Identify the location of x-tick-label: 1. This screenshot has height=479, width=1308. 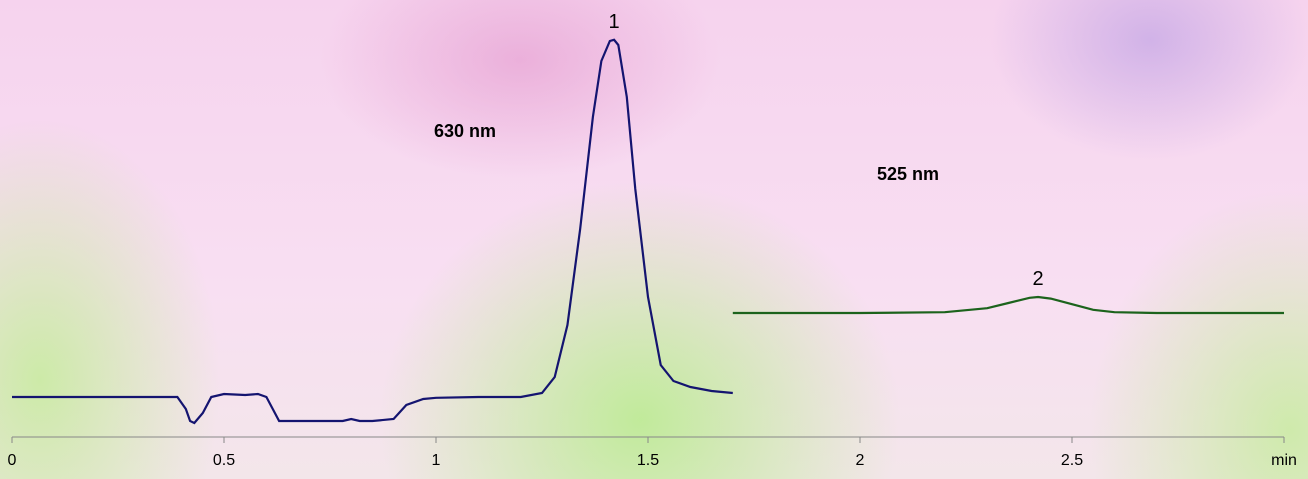
(436, 460).